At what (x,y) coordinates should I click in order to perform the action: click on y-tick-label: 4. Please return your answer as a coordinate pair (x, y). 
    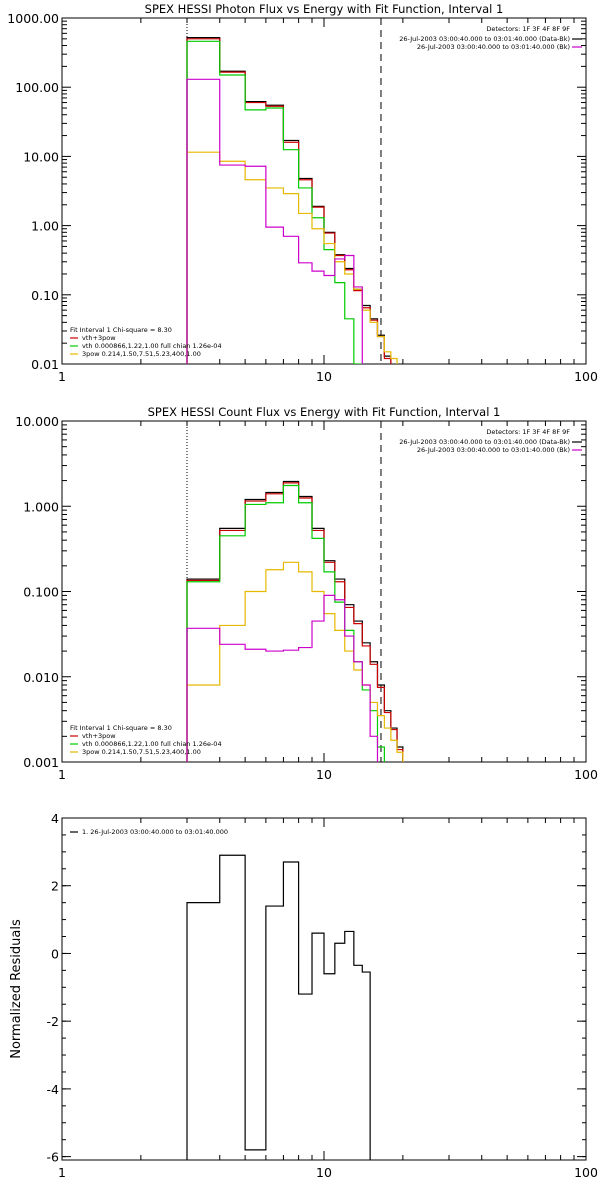
    Looking at the image, I should click on (55, 818).